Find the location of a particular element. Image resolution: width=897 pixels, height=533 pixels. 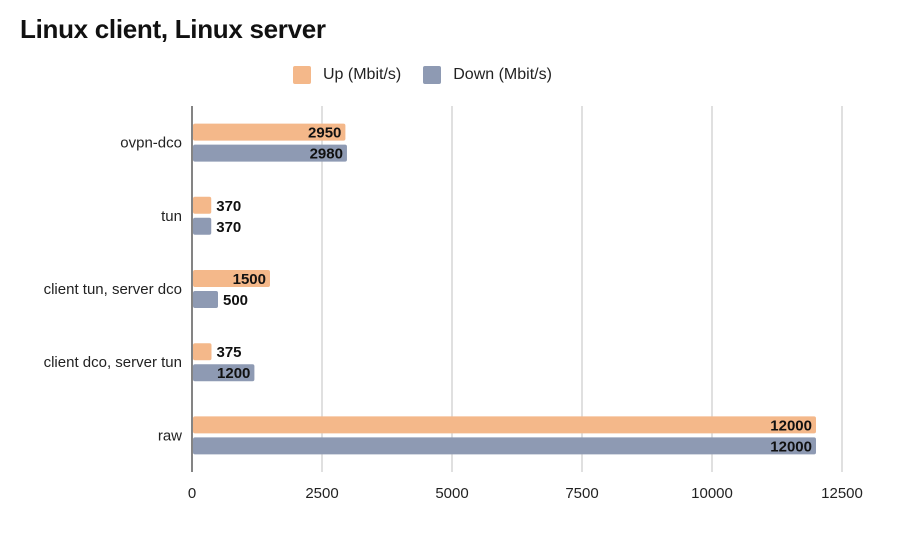

legend-swatch-up is located at coordinates (302, 75).